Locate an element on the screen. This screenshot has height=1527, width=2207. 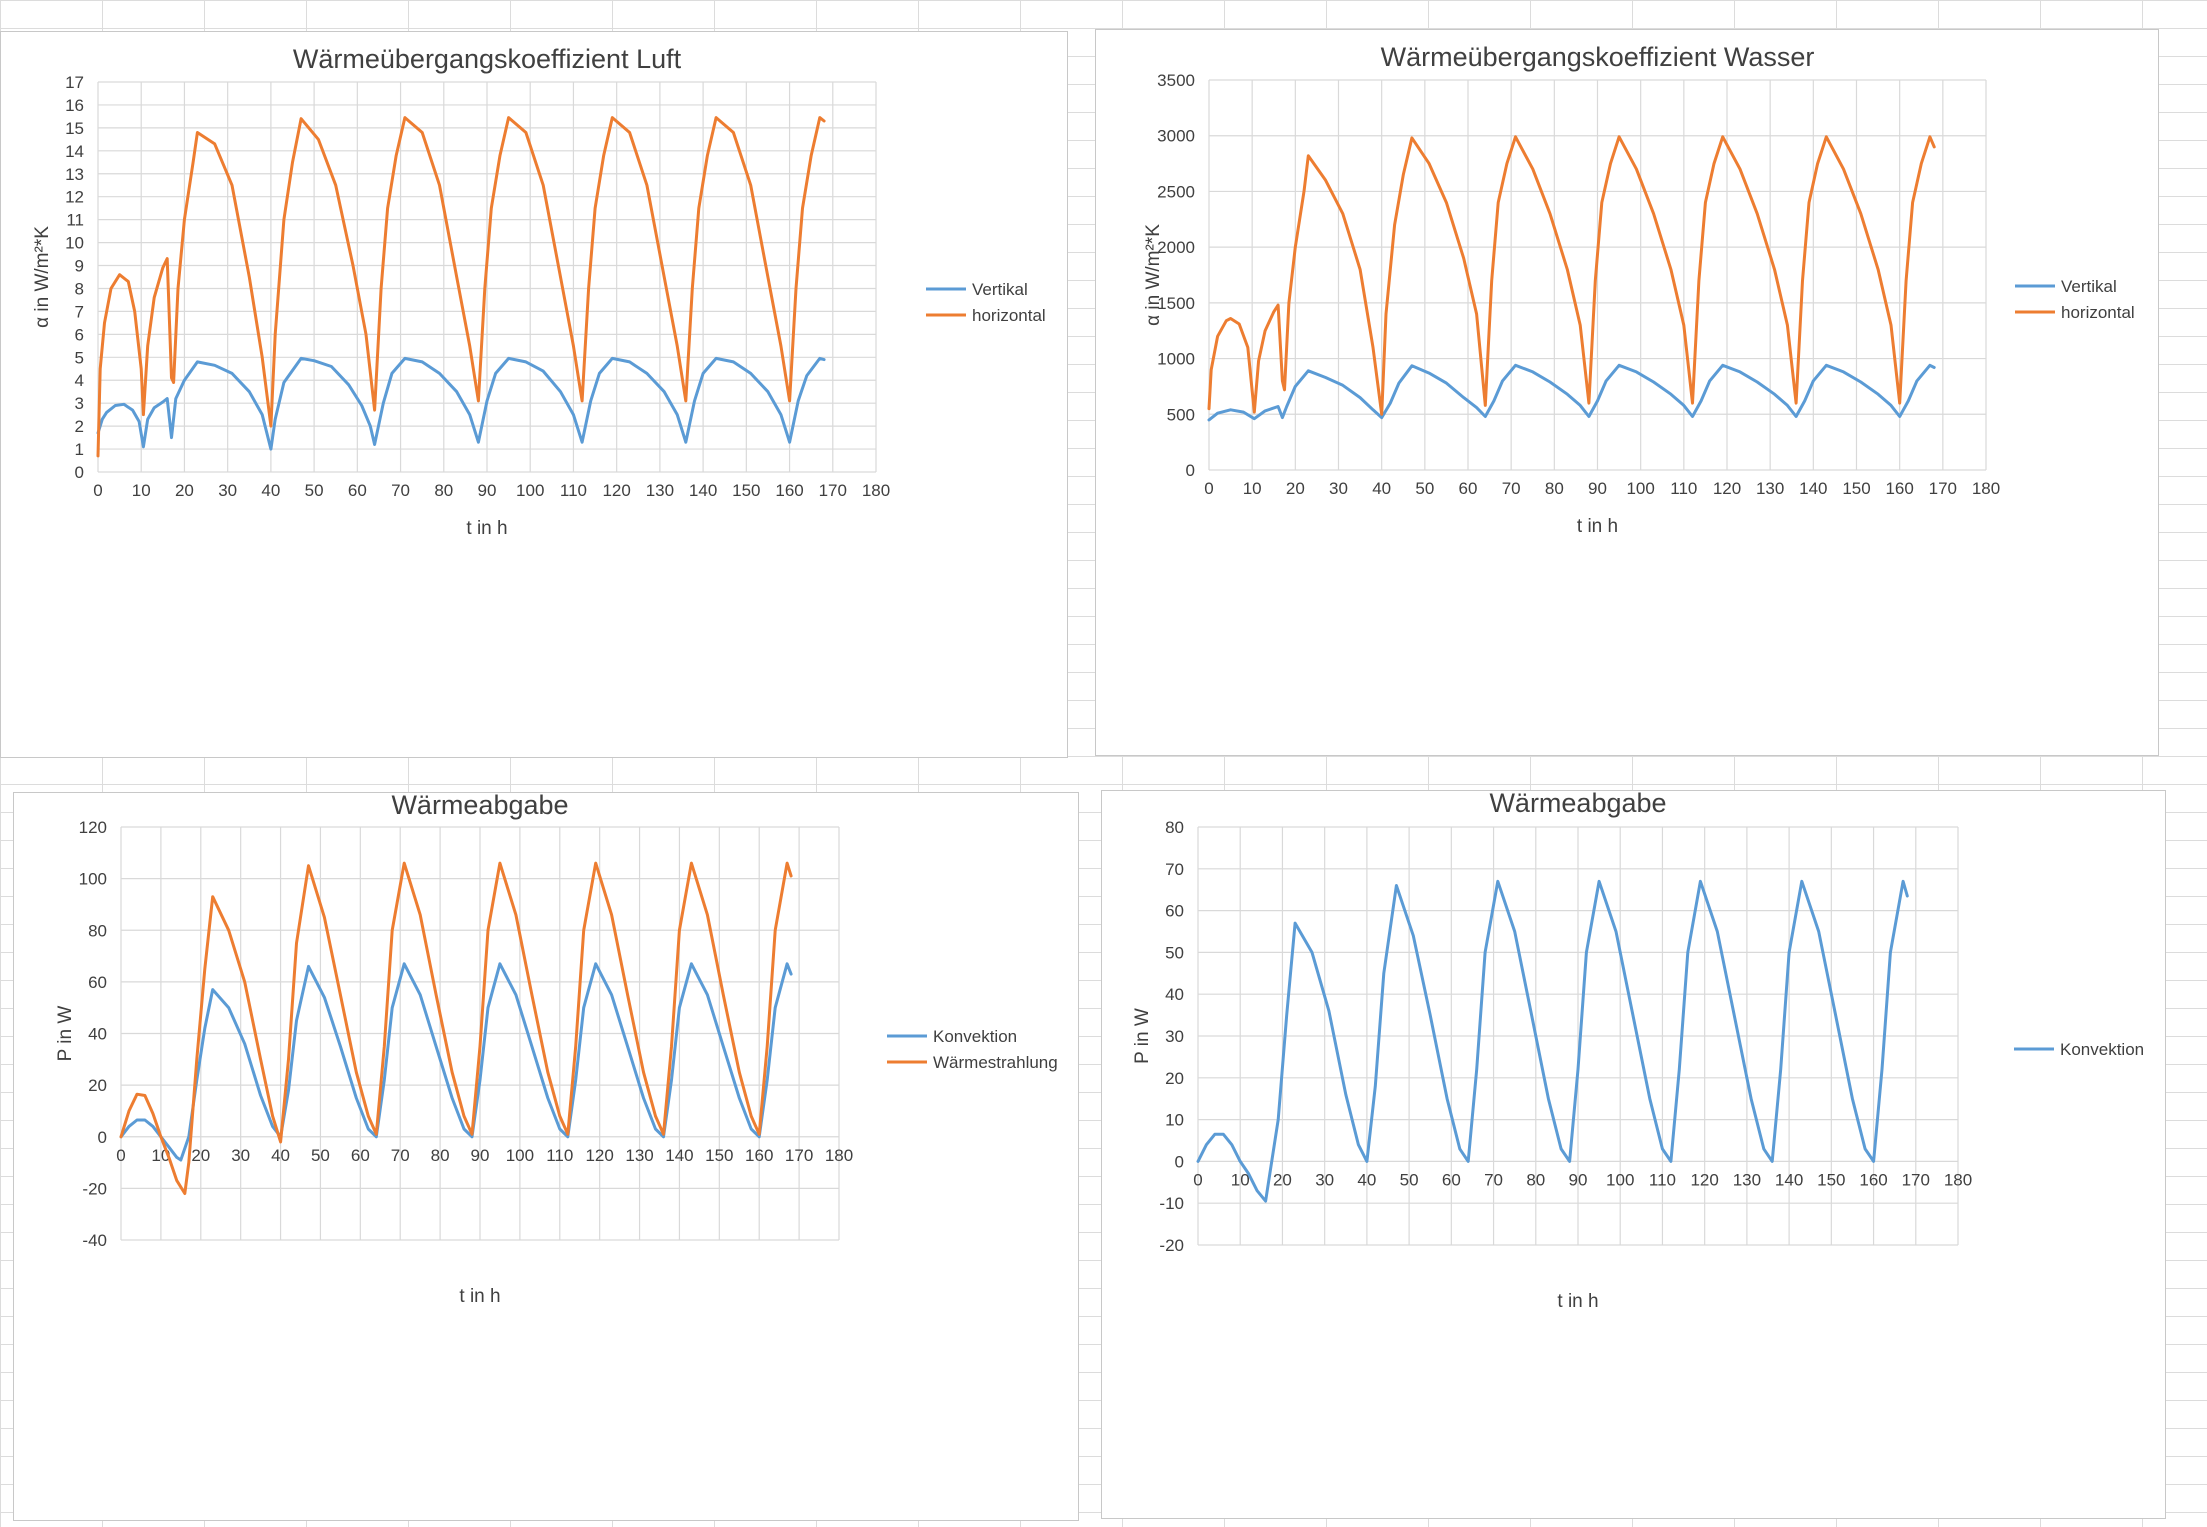
y-tick-label: 70 is located at coordinates (1174, 869).